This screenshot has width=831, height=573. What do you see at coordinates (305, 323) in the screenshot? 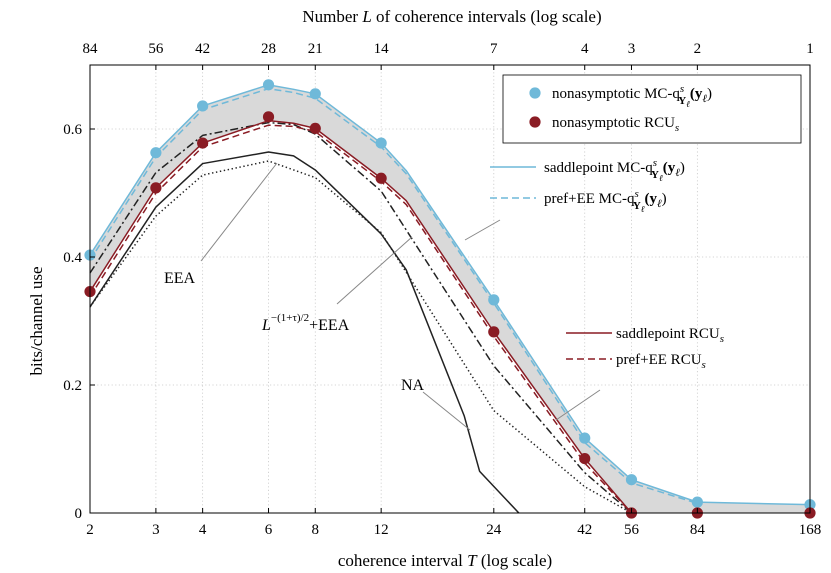
I see `annotation-lt_label: L−(1+τ)/2+EEA` at bounding box center [305, 323].